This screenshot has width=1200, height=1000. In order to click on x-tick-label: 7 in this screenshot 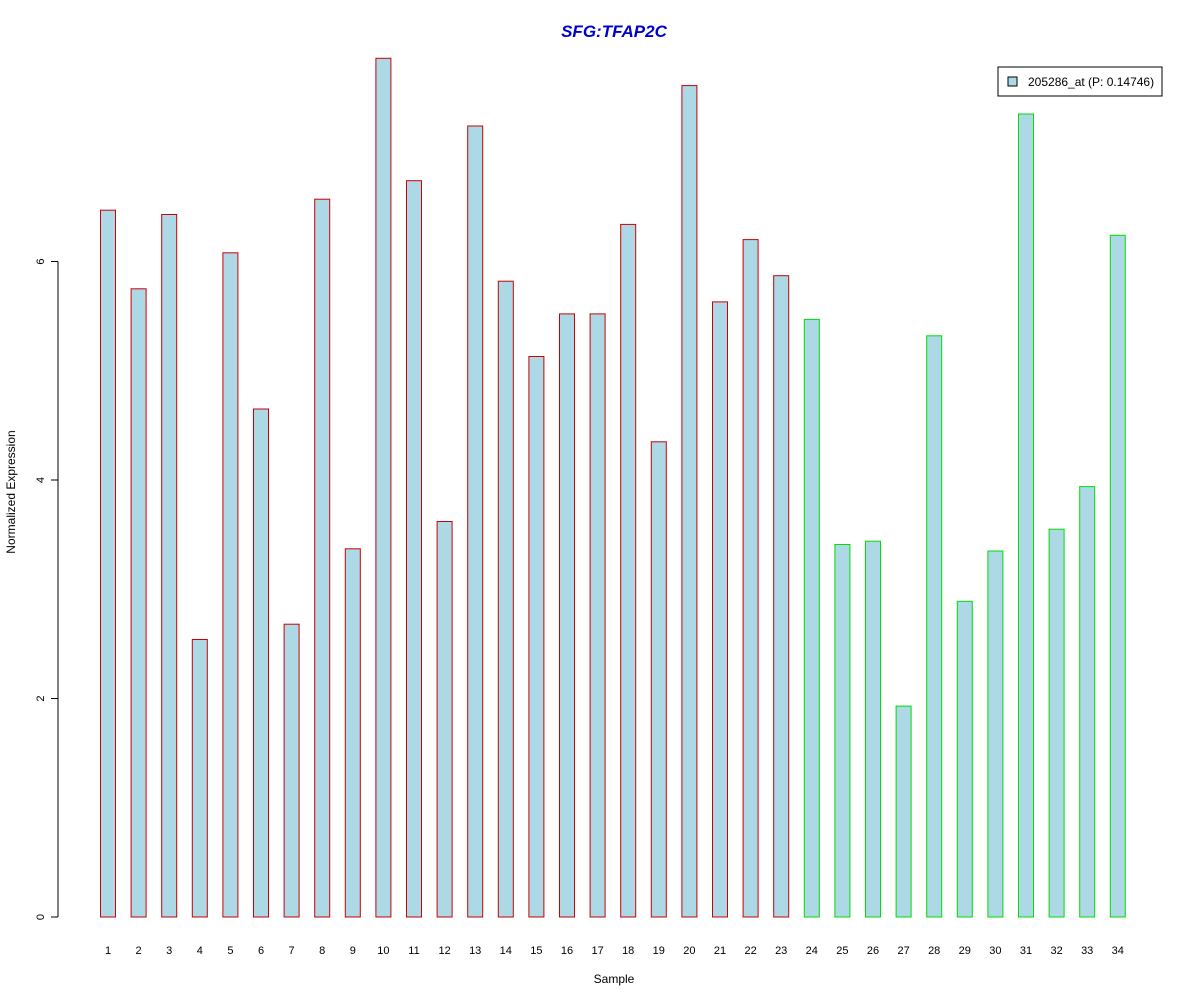, I will do `click(292, 951)`.